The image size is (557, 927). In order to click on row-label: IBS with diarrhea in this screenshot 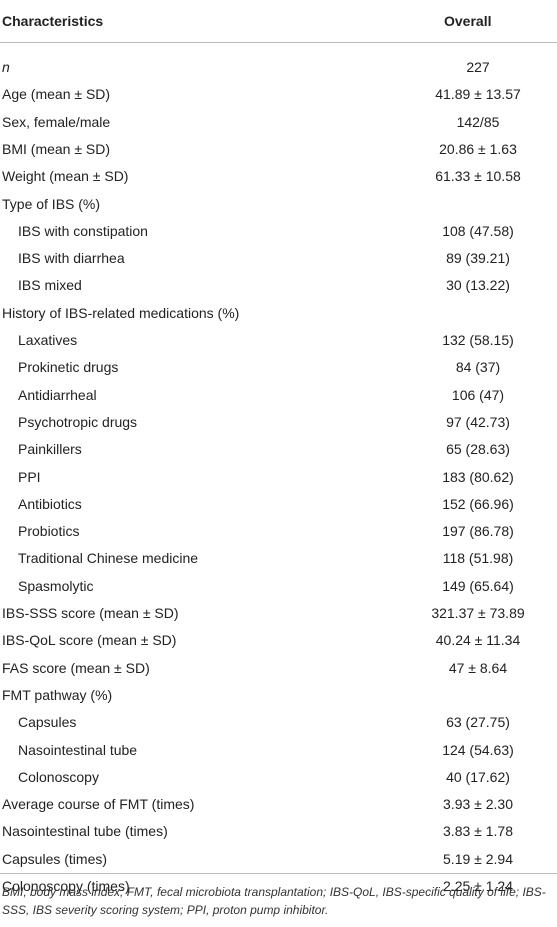, I will do `click(71, 258)`.